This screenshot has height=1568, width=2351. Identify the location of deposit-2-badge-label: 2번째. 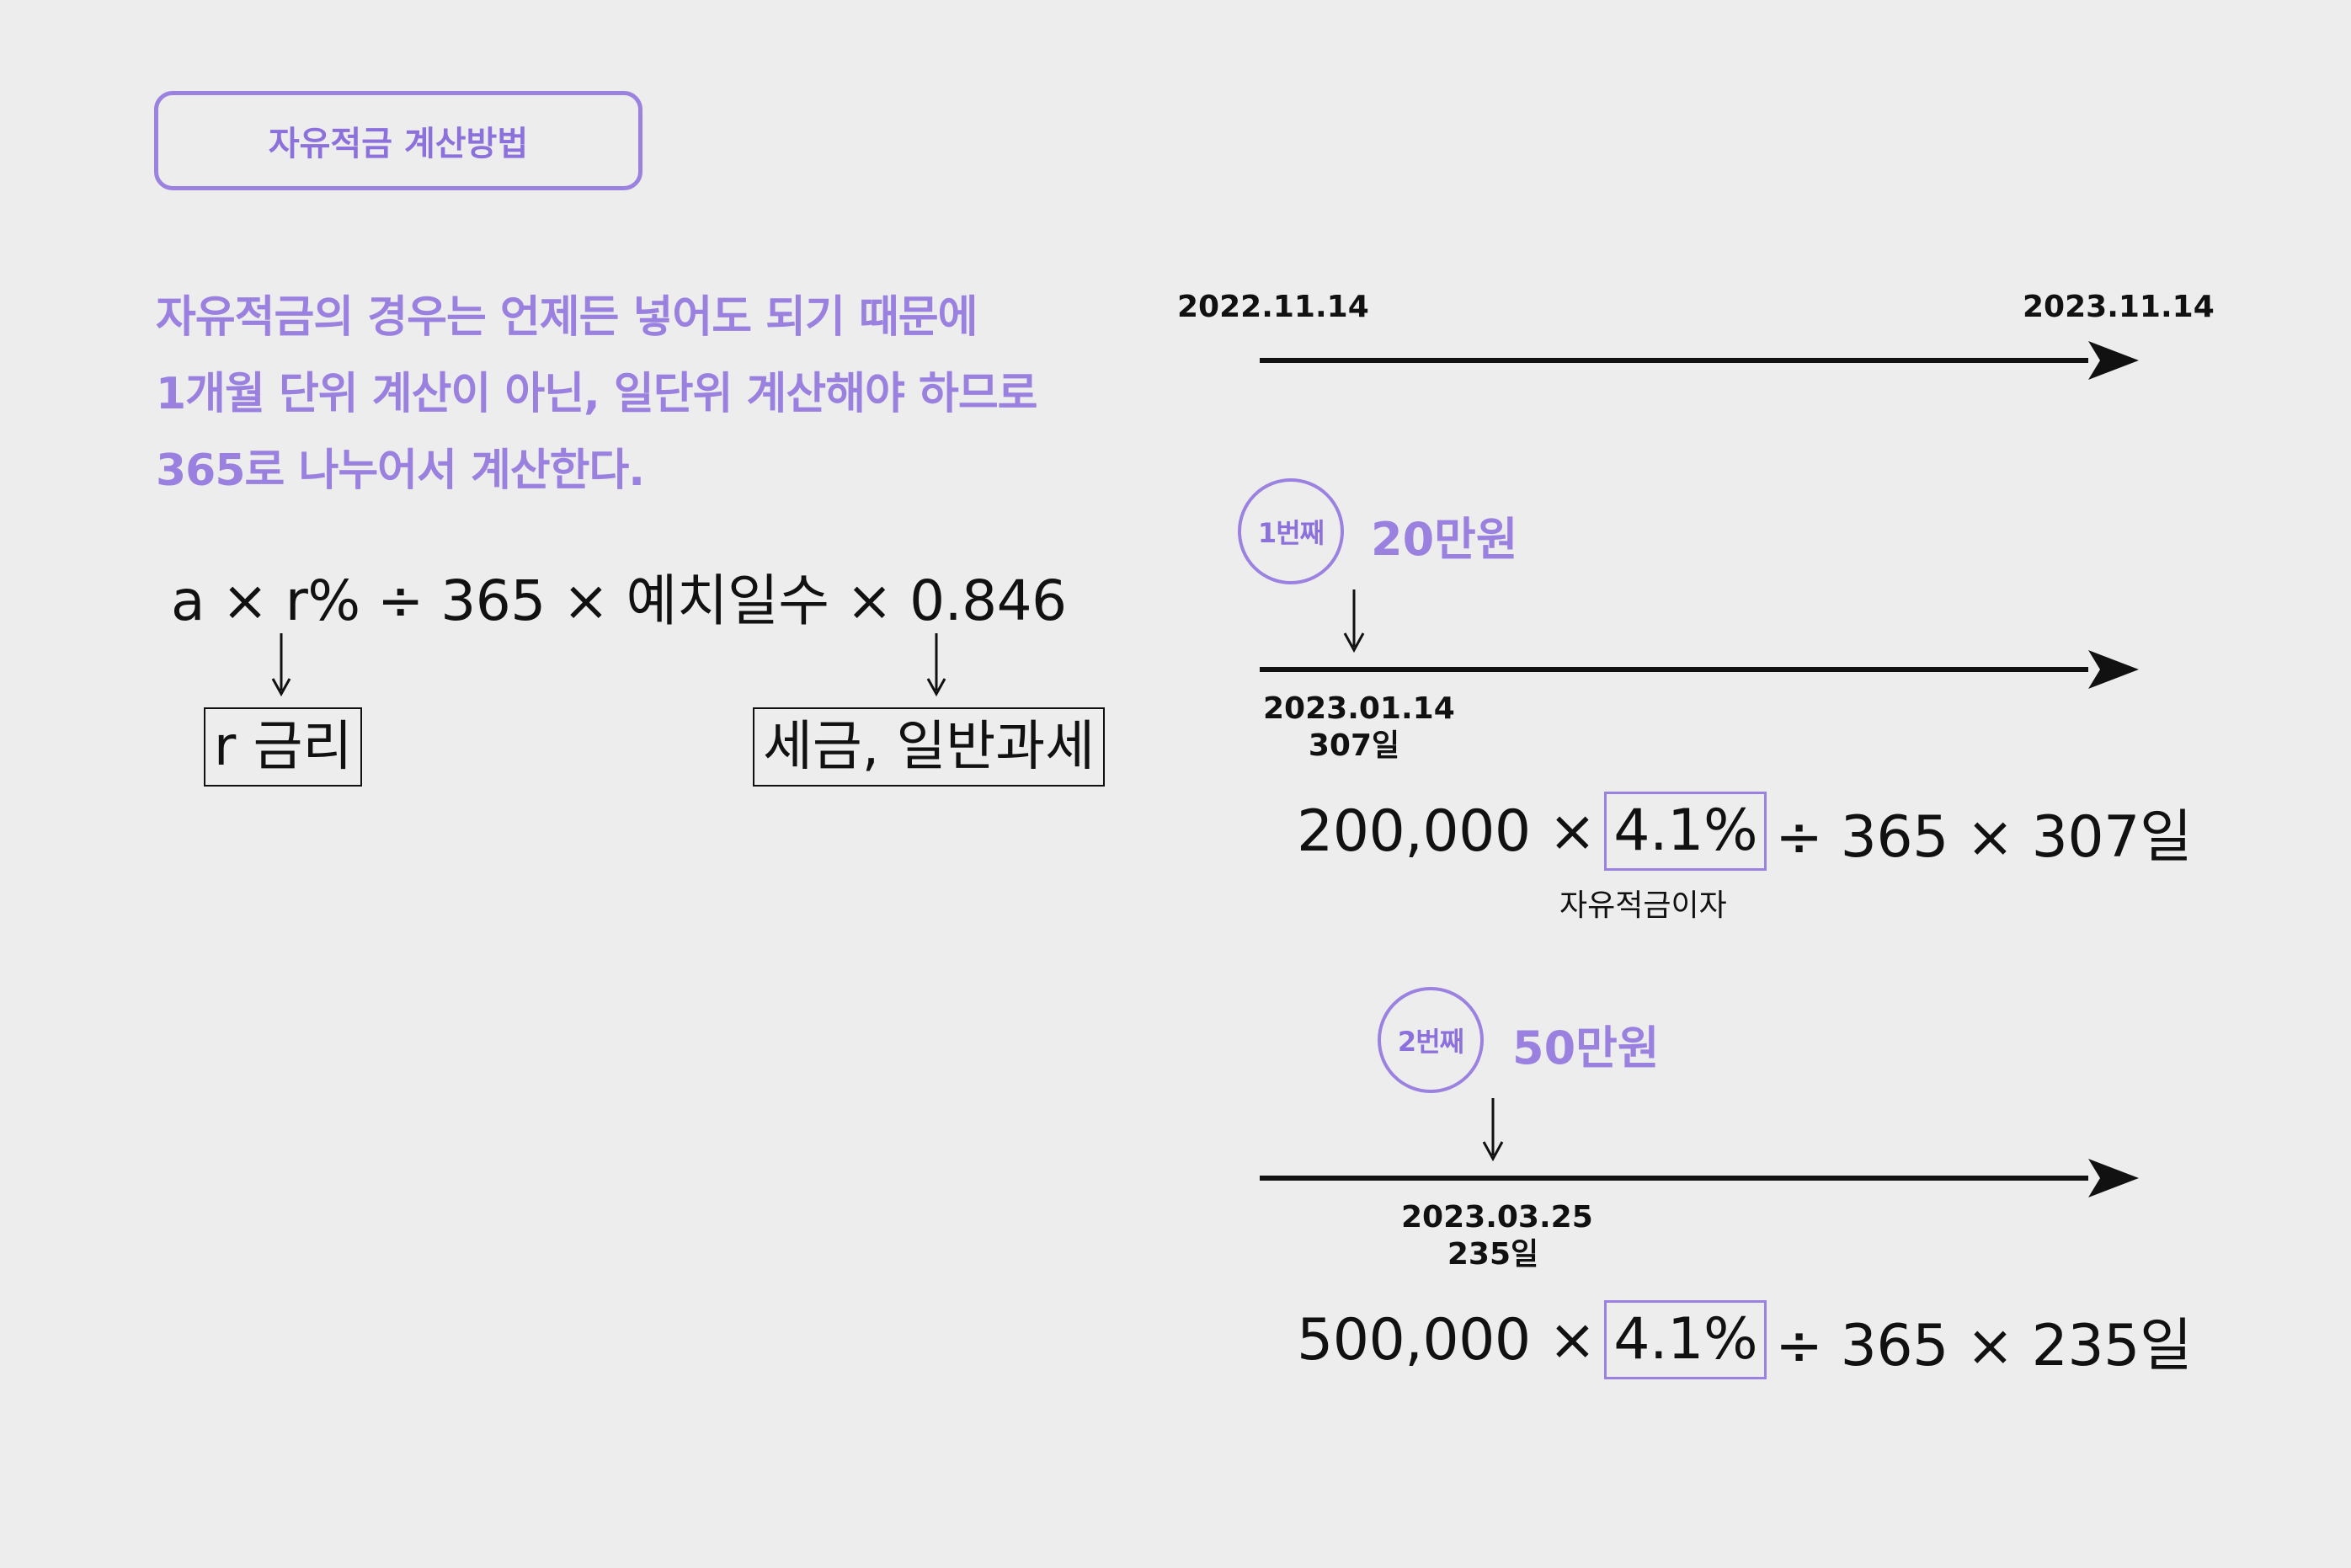
(1430, 1042).